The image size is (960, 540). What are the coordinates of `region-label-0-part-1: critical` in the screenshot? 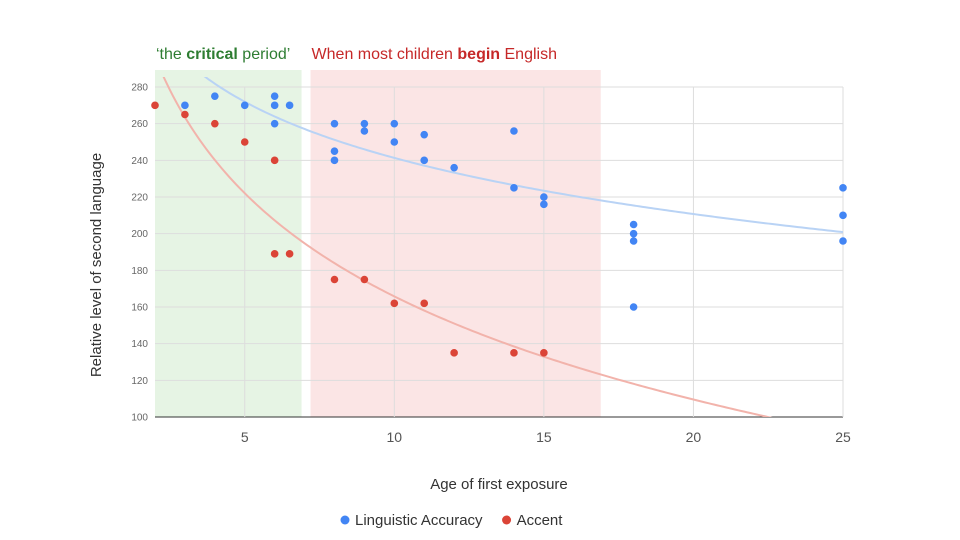 It's located at (212, 54).